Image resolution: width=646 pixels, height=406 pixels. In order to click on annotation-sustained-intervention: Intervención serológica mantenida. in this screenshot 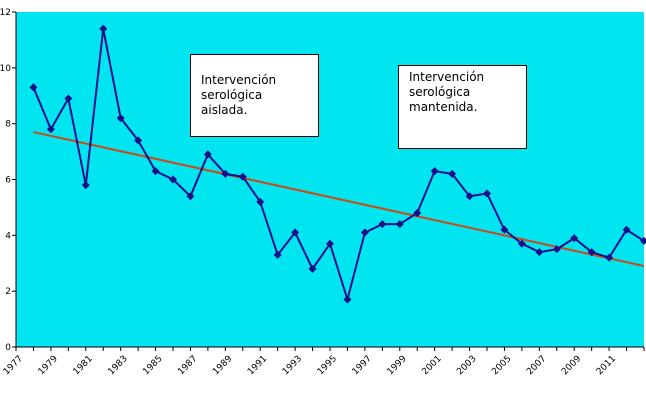, I will do `click(462, 107)`.